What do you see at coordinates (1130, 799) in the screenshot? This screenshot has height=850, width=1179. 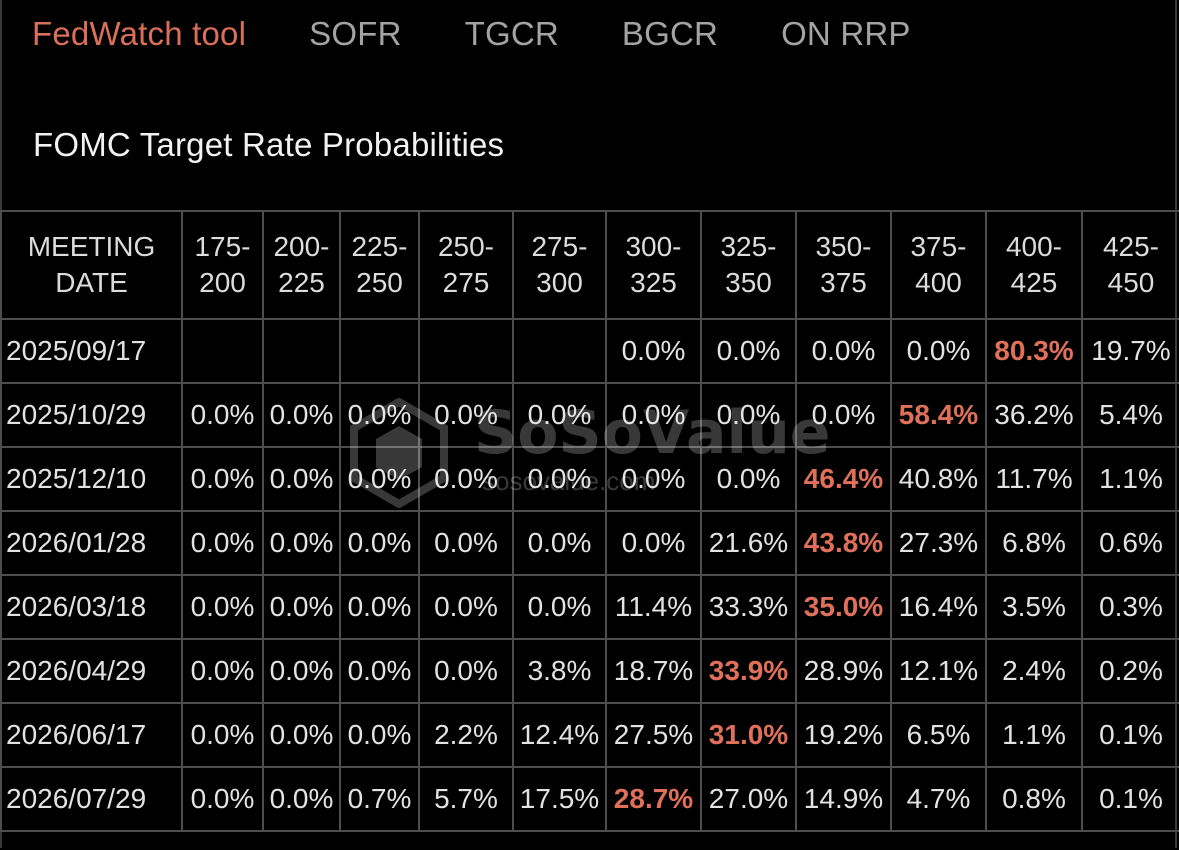 I see `probability-cell: 0.1%` at bounding box center [1130, 799].